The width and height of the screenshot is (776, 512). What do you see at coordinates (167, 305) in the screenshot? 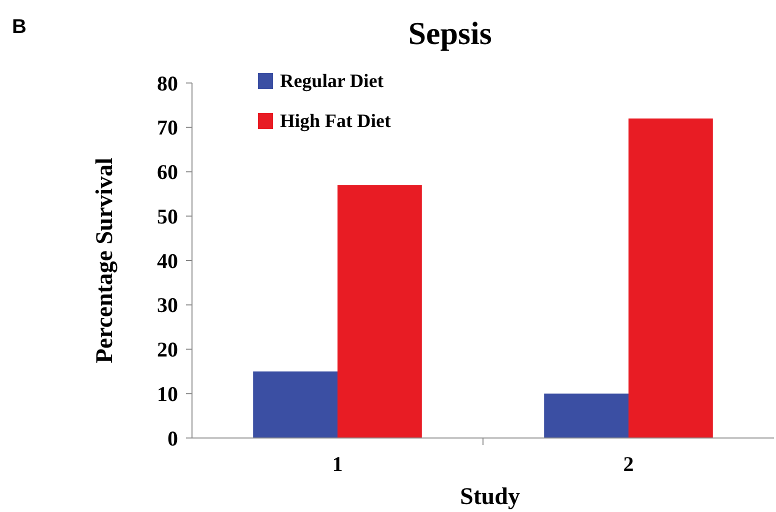
I see `y-tick-label: 30` at bounding box center [167, 305].